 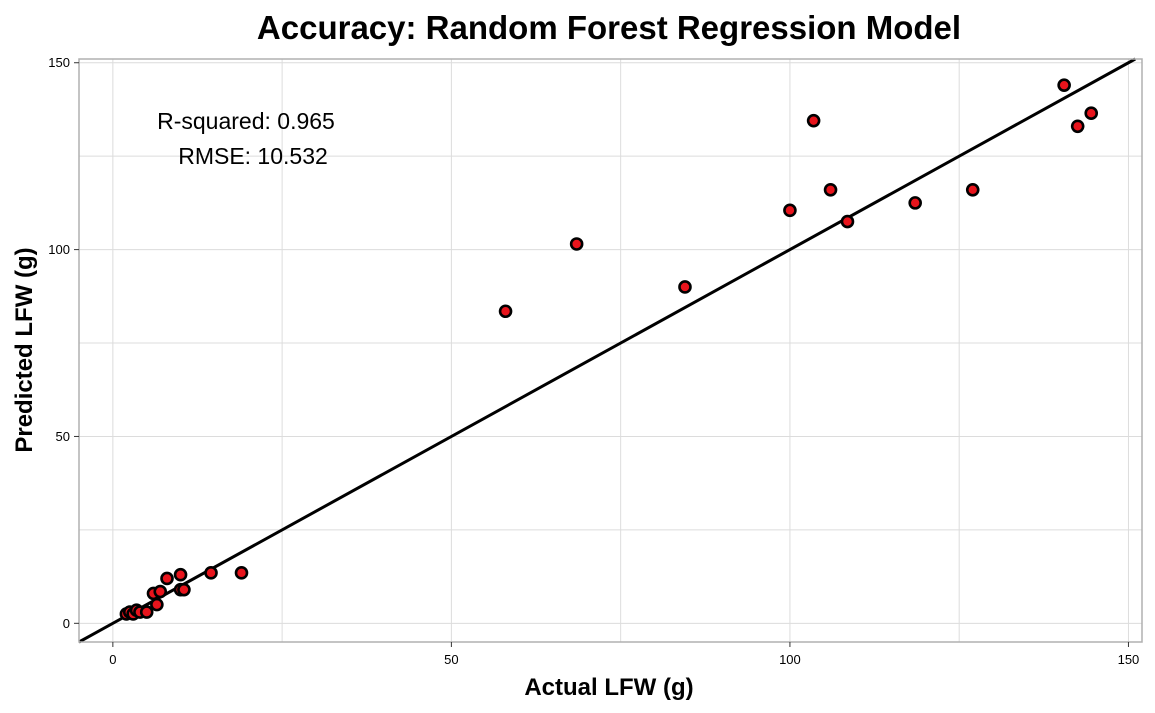 What do you see at coordinates (24, 349) in the screenshot?
I see `y-axis-title: Predicted LFW (g)` at bounding box center [24, 349].